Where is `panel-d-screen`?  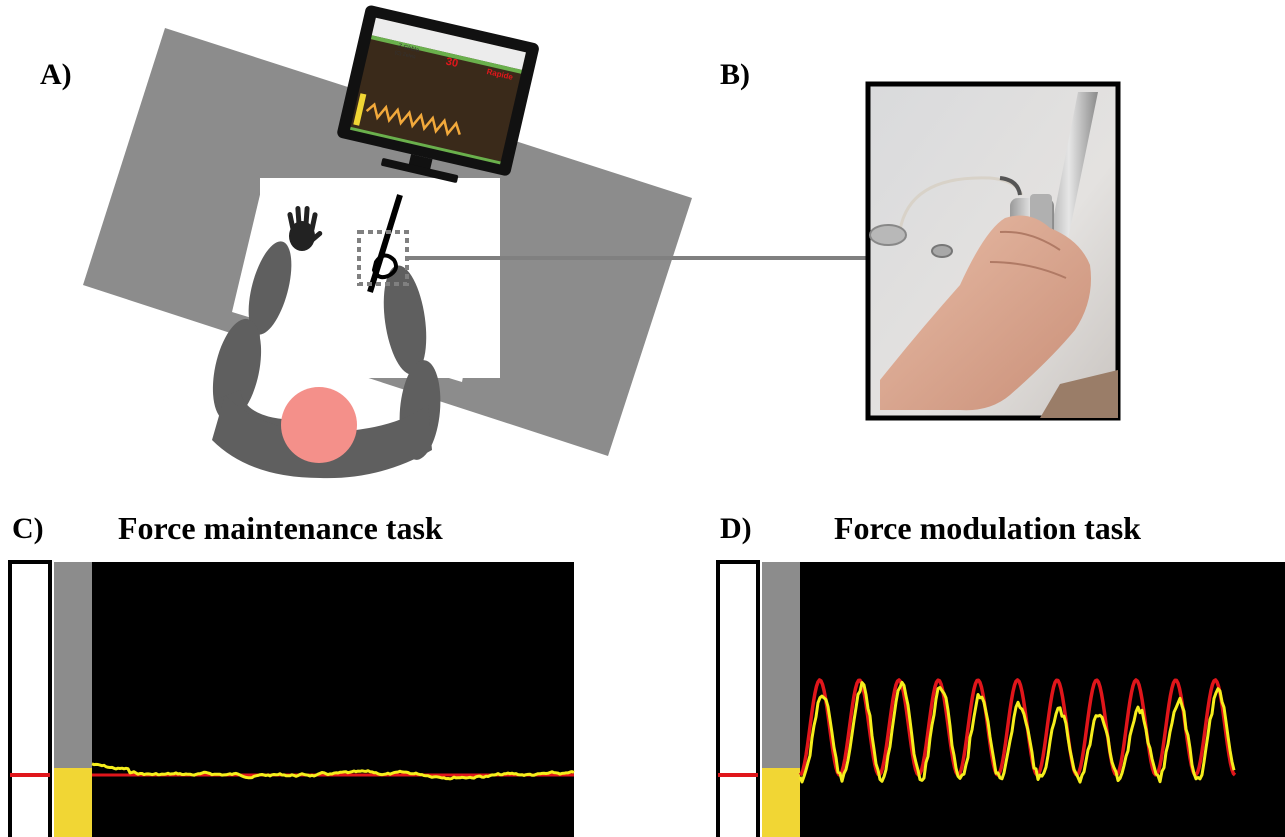 panel-d-screen is located at coordinates (1000, 698).